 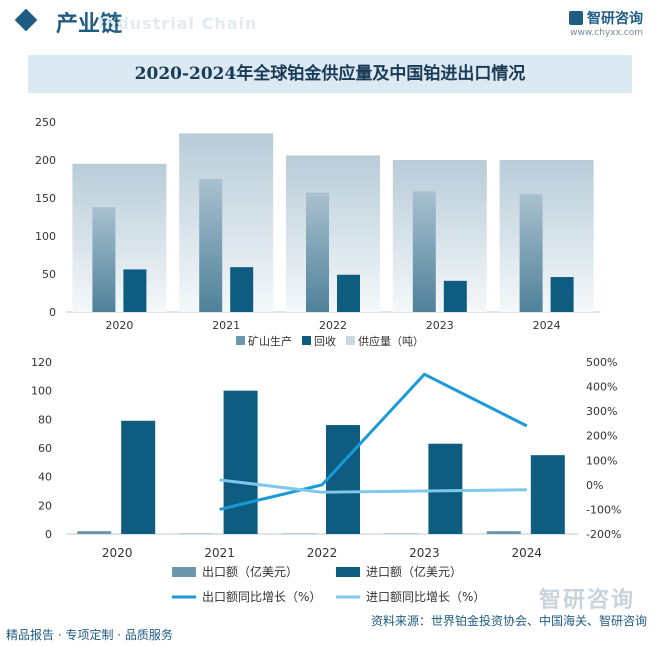 I want to click on chart1-y-tick-label: 100, so click(x=45, y=236).